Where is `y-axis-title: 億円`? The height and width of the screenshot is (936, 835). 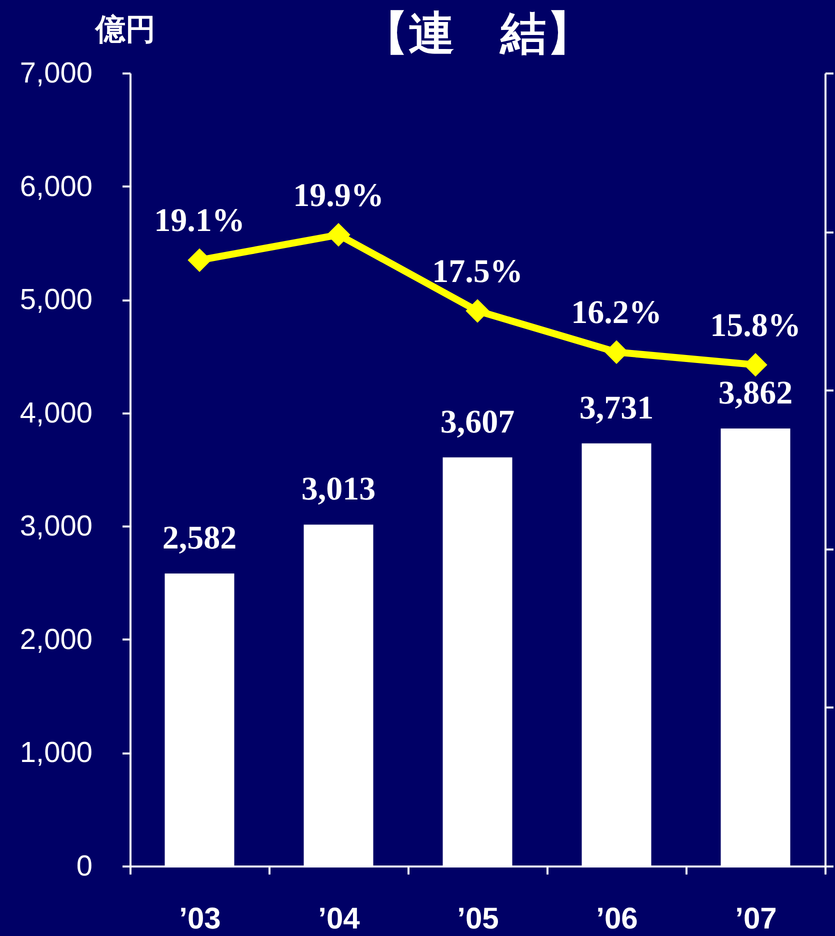
y-axis-title: 億円 is located at coordinates (125, 30).